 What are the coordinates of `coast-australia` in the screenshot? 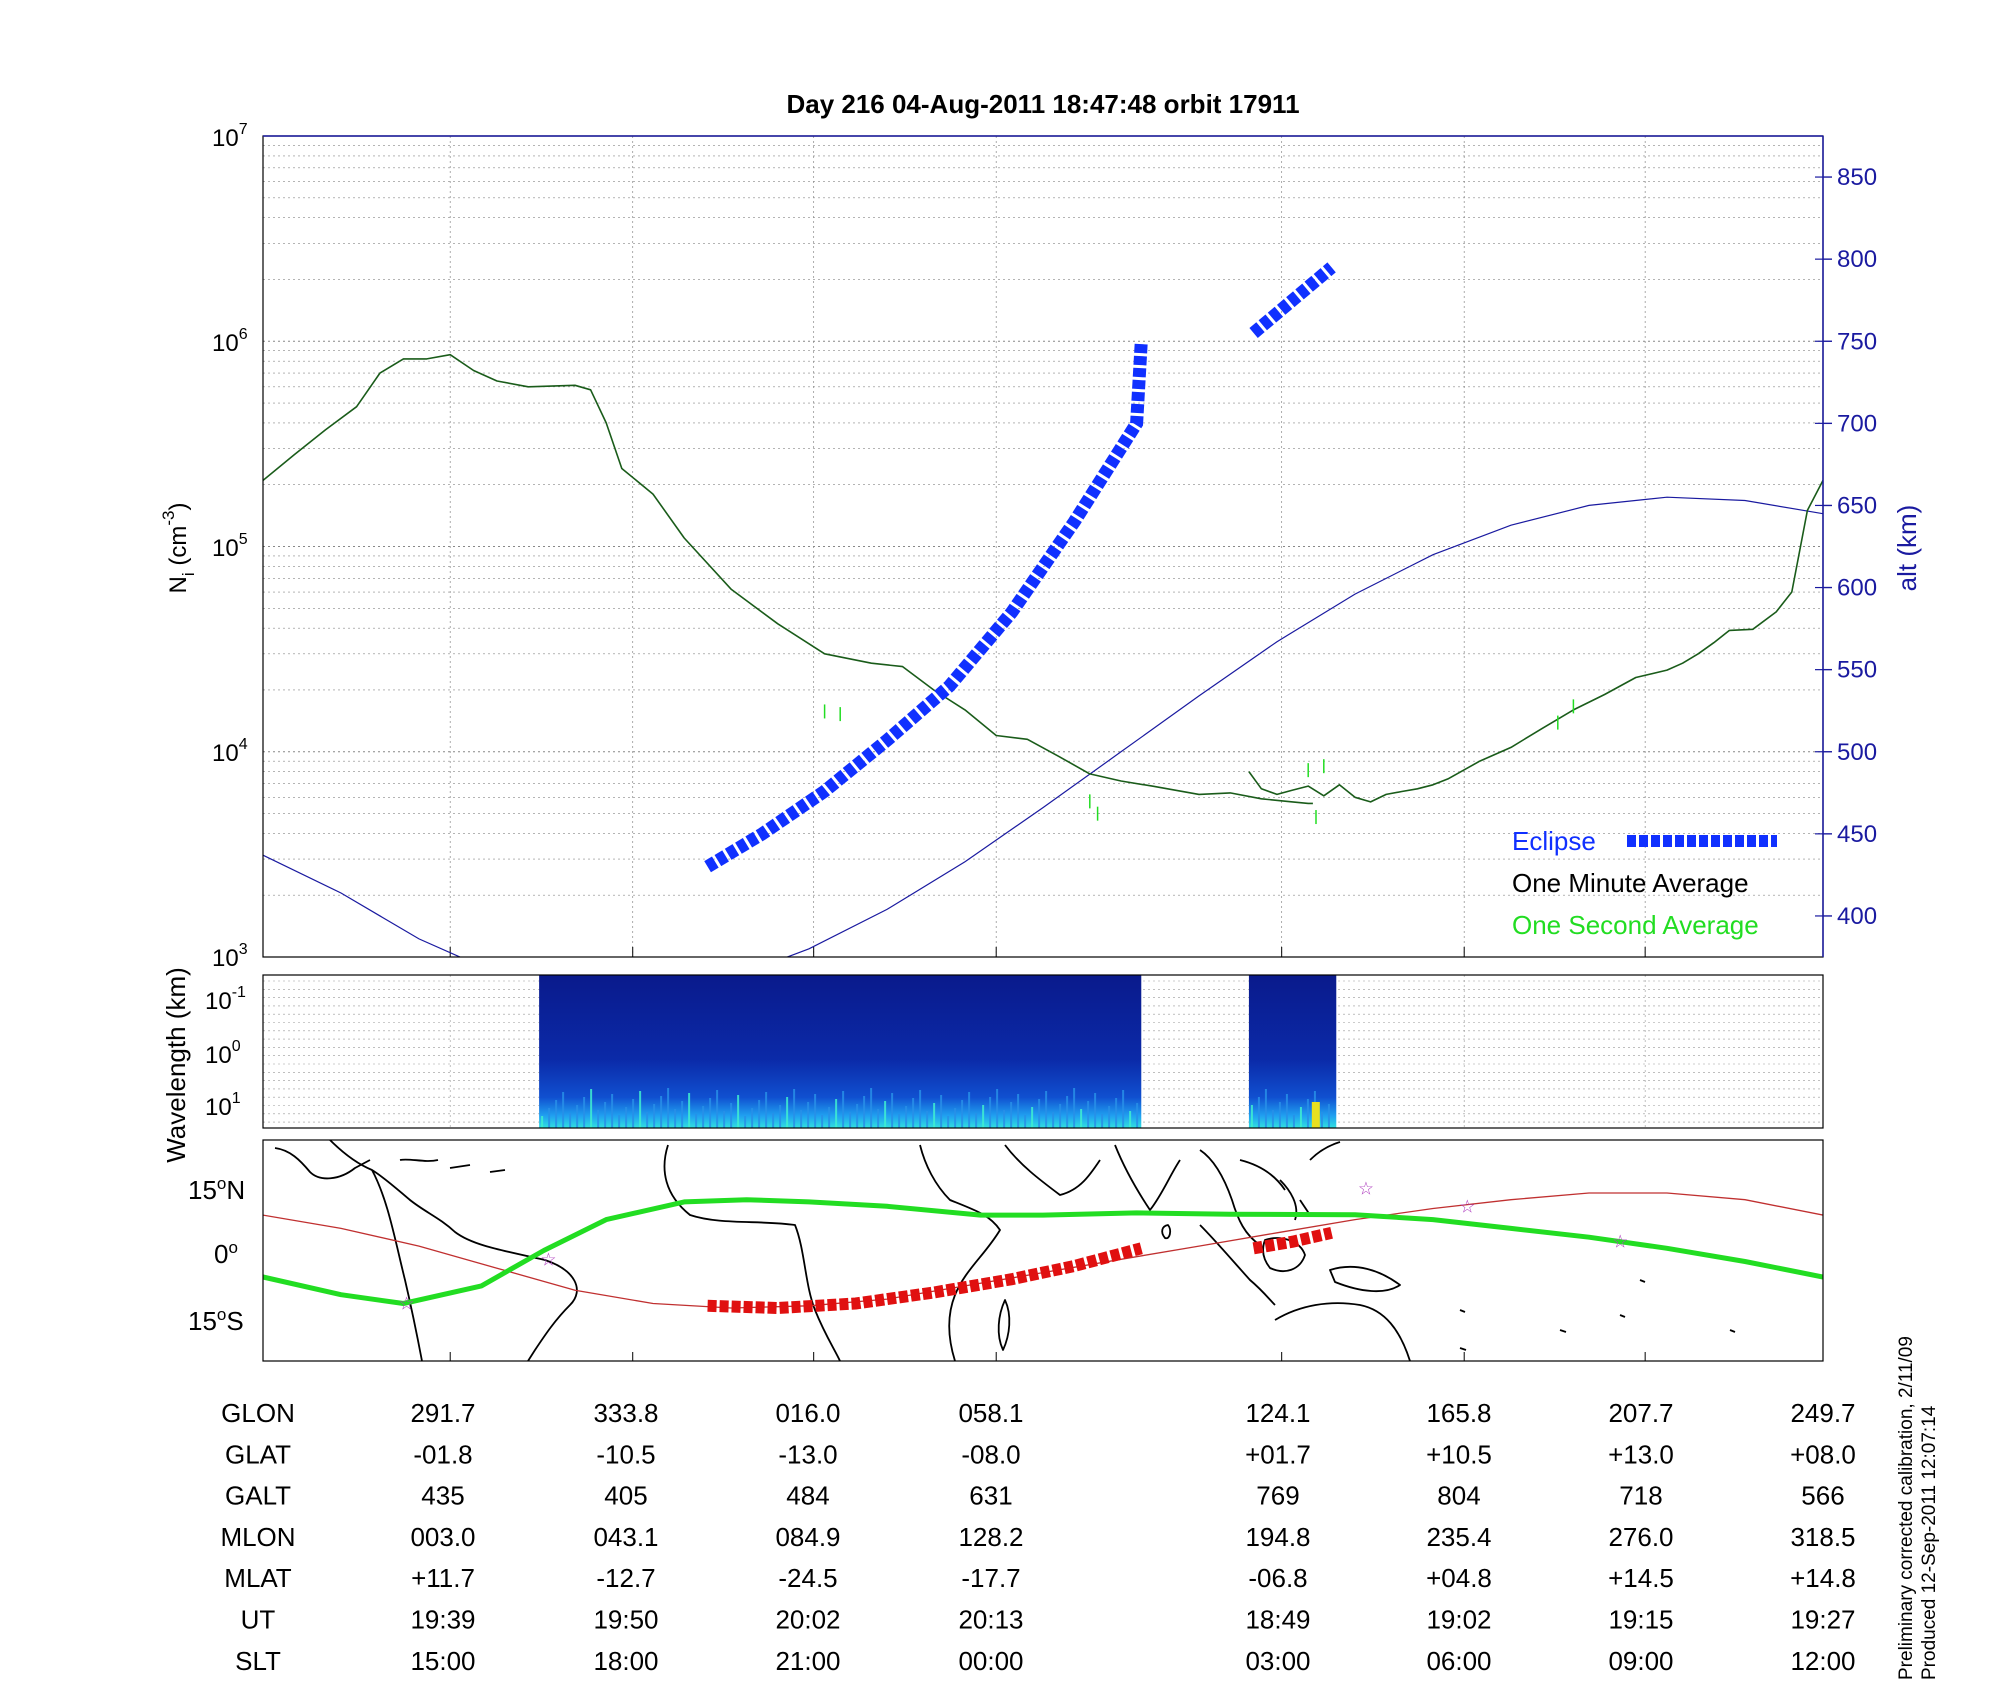 It's located at (1342, 1331).